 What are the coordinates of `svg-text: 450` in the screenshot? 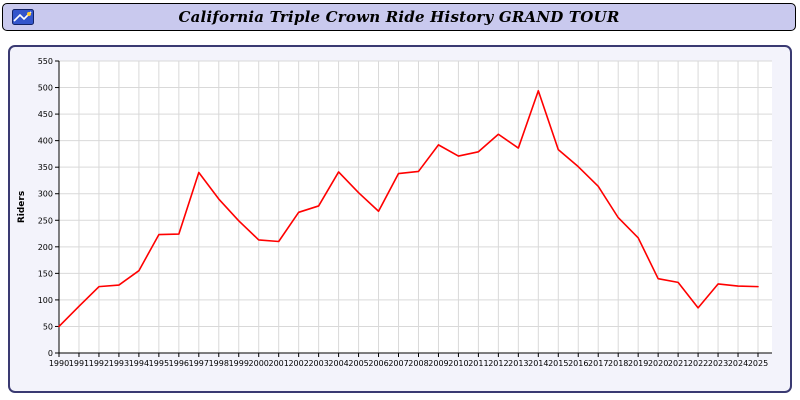 It's located at (45, 114).